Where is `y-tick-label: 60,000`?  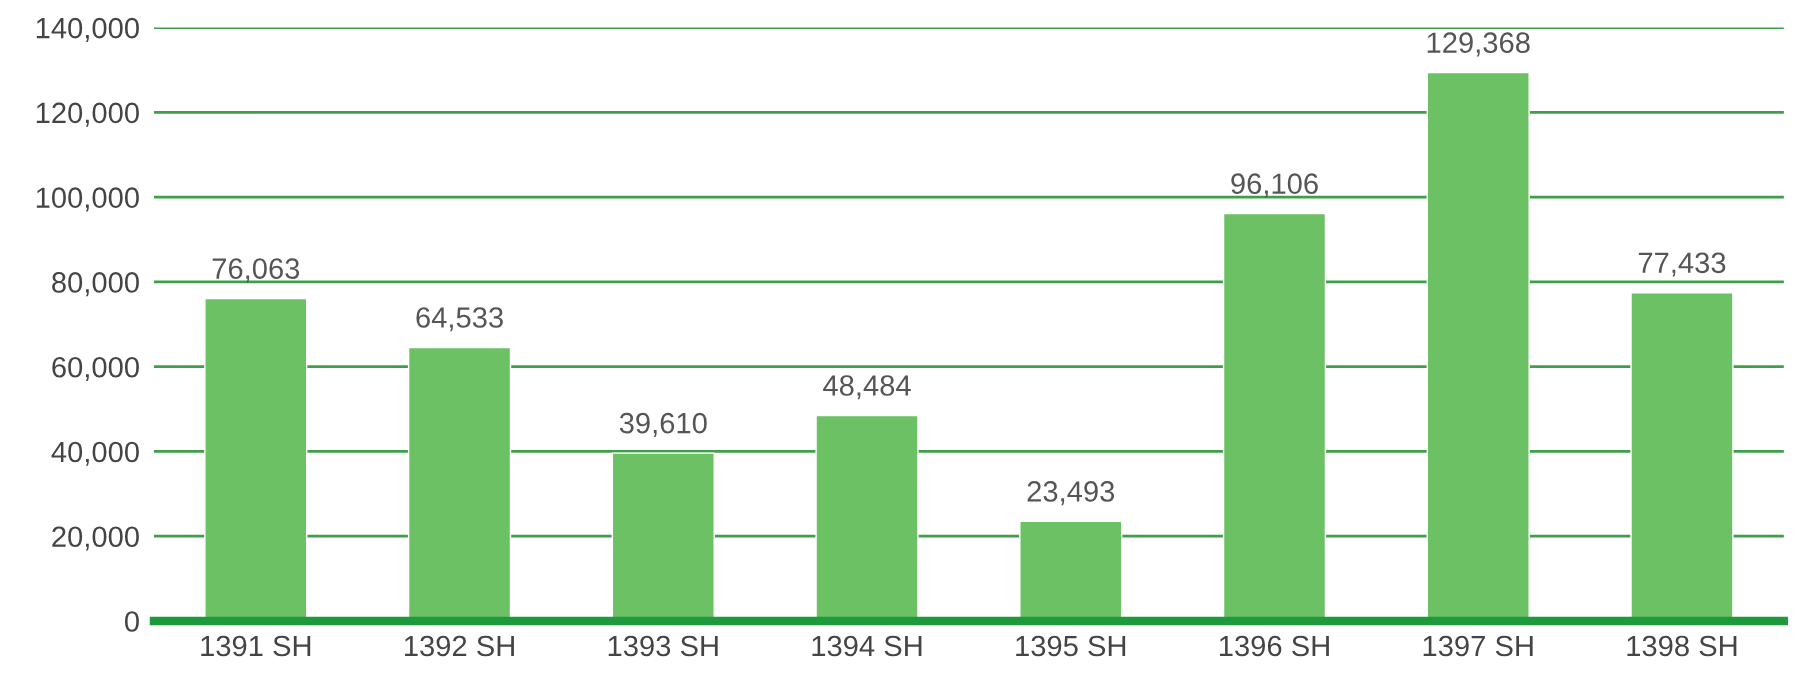
y-tick-label: 60,000 is located at coordinates (95, 368).